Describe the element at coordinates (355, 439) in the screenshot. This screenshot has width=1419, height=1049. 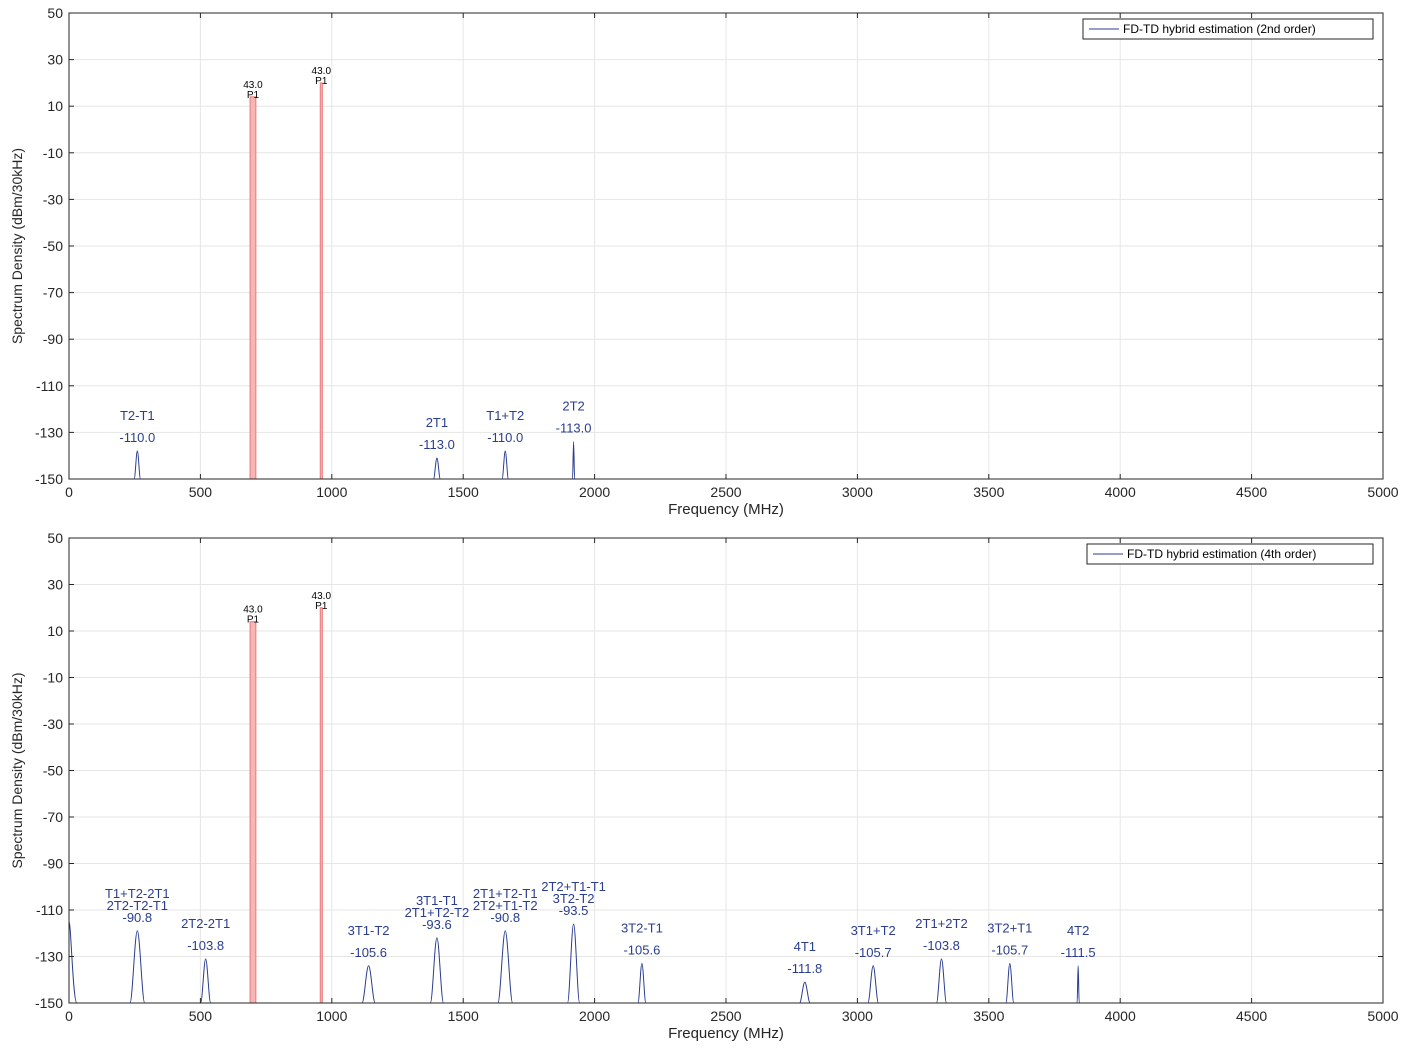
I see `series-trace: -110.0 T2-T1 -113.0 2T1 -110.0 T1+T2 -113.0 2T2` at that location.